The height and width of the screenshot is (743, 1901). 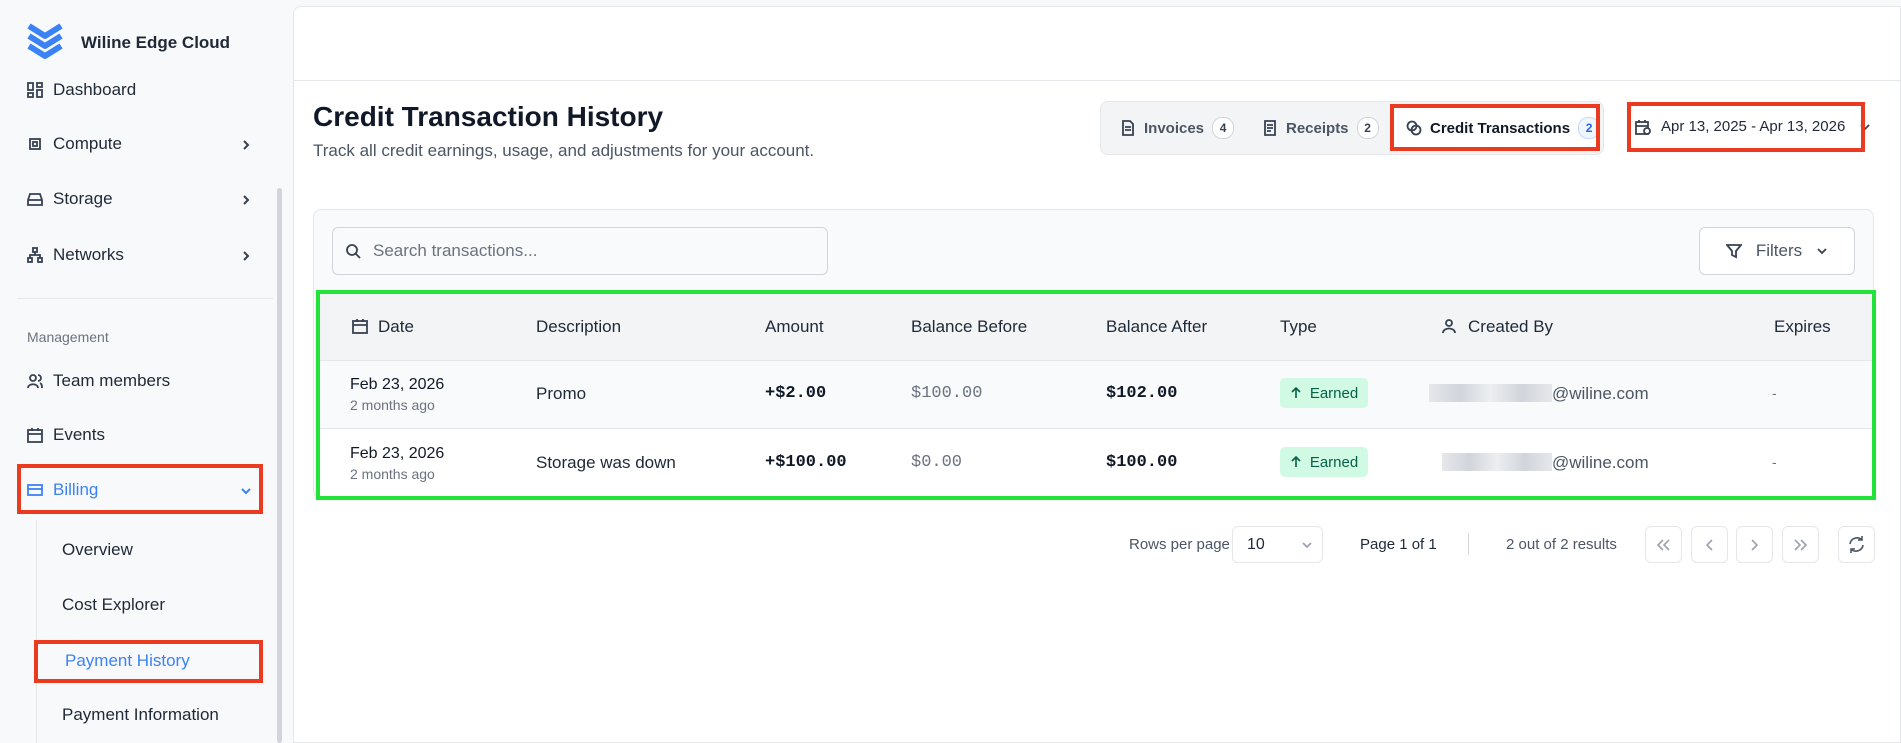 I want to click on nav-item: Billing, so click(x=62, y=490).